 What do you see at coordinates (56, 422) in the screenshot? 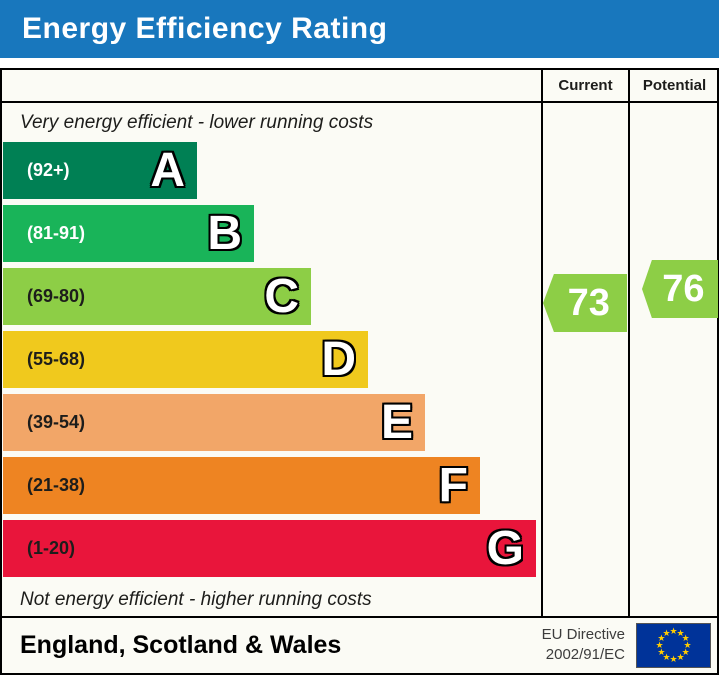
I see `band-range-e: (39-54)` at bounding box center [56, 422].